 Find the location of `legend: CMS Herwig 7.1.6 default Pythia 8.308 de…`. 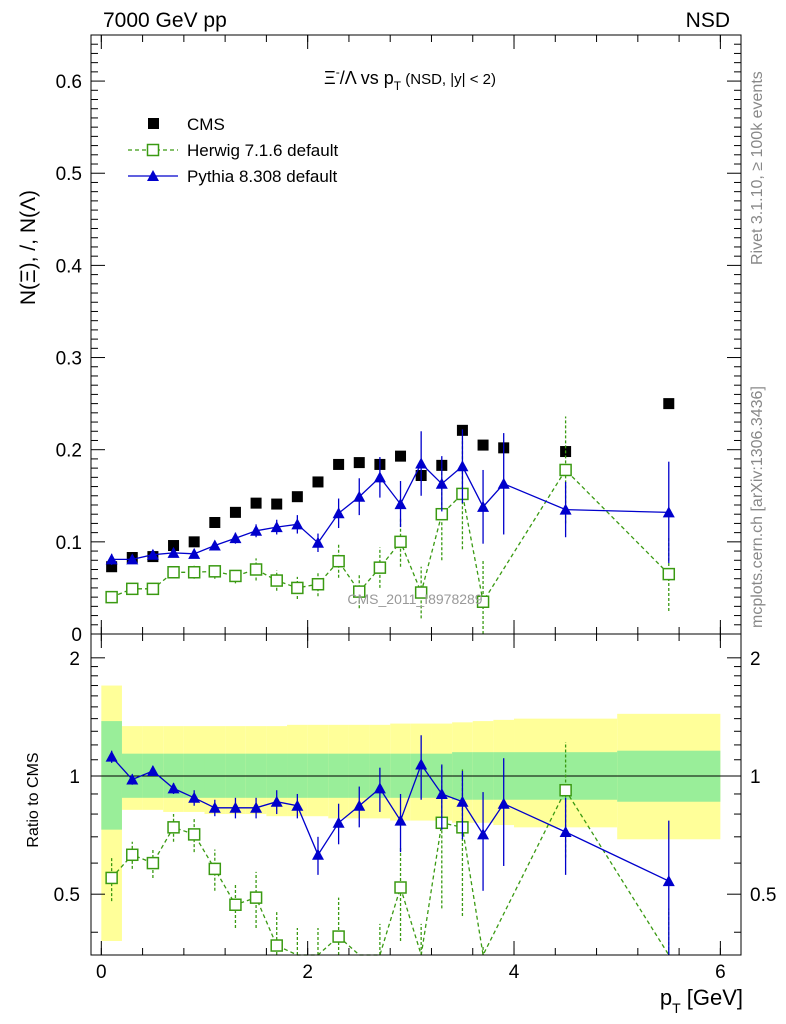

legend: CMS Herwig 7.1.6 default Pythia 8.308 de… is located at coordinates (233, 150).